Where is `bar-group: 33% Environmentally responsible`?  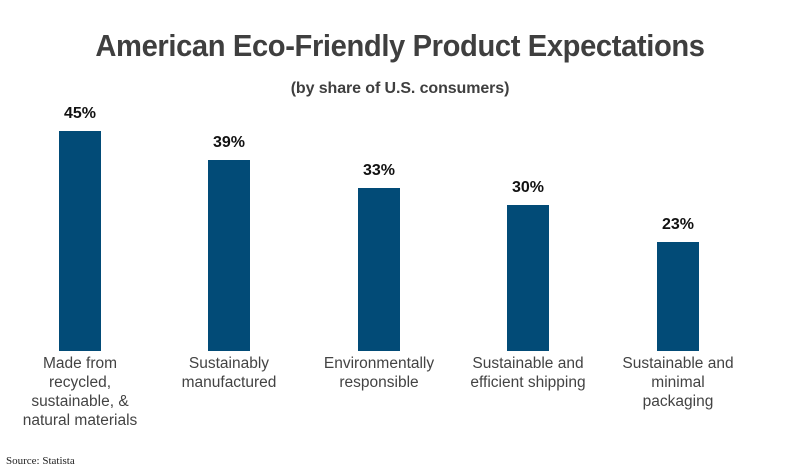 bar-group: 33% Environmentally responsible is located at coordinates (379, 272).